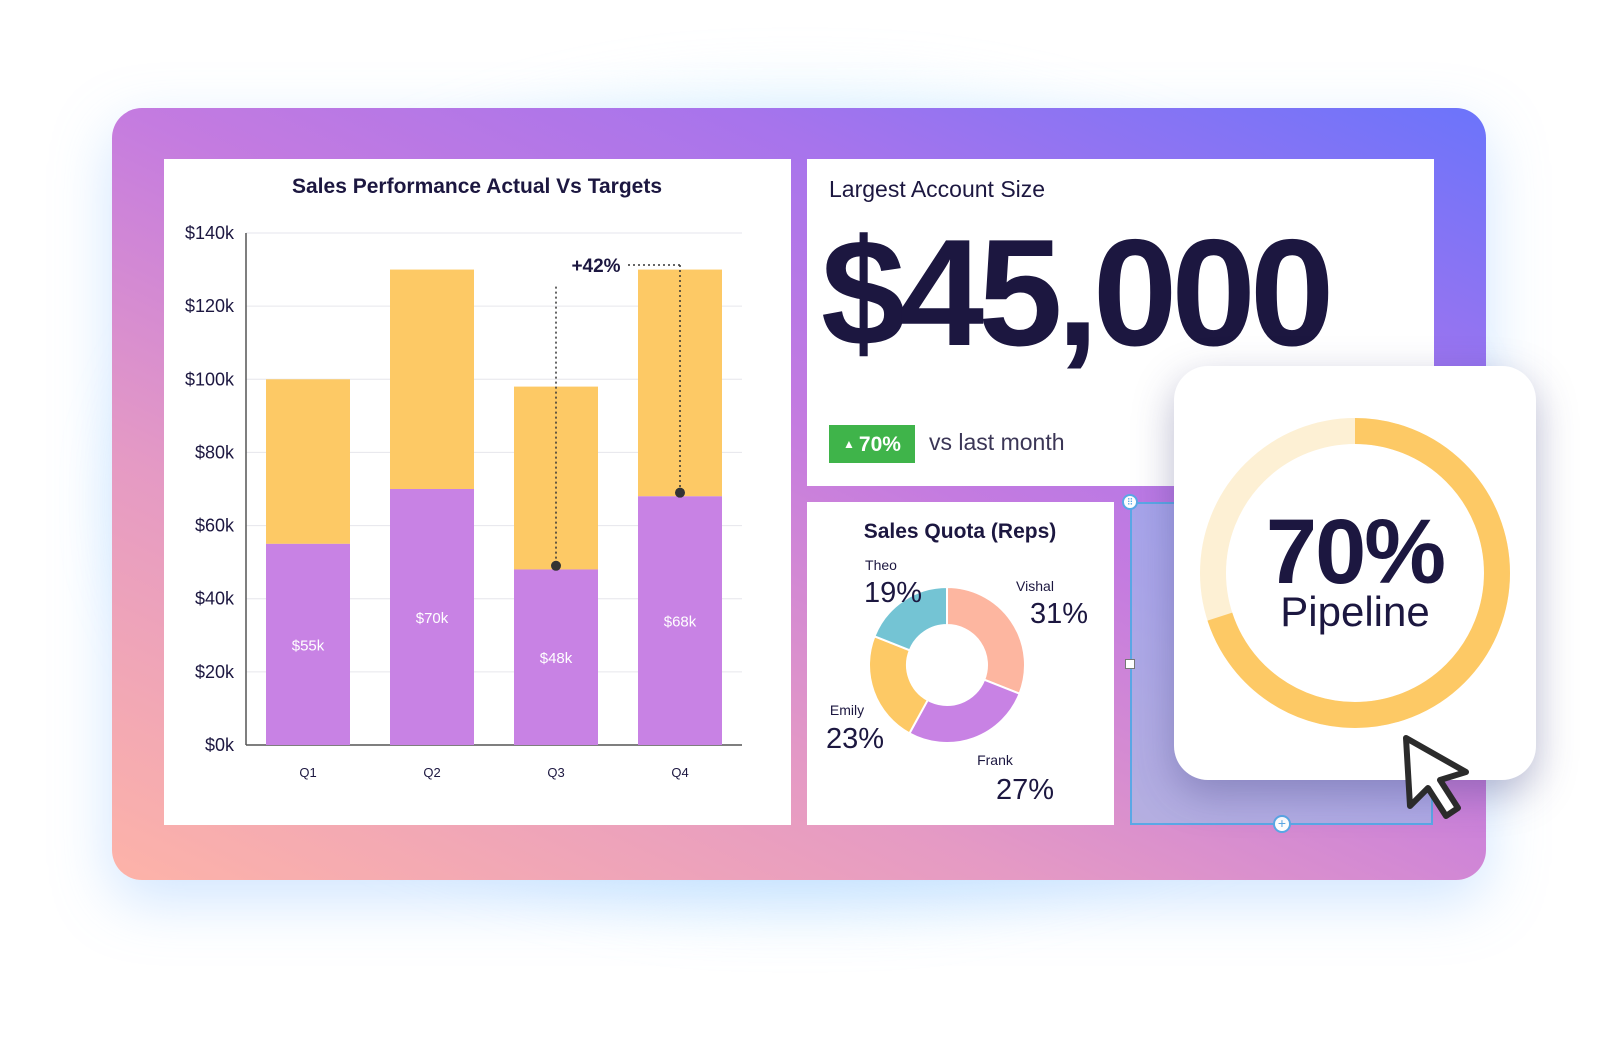  I want to click on y-tick-label: $140k, so click(210, 233).